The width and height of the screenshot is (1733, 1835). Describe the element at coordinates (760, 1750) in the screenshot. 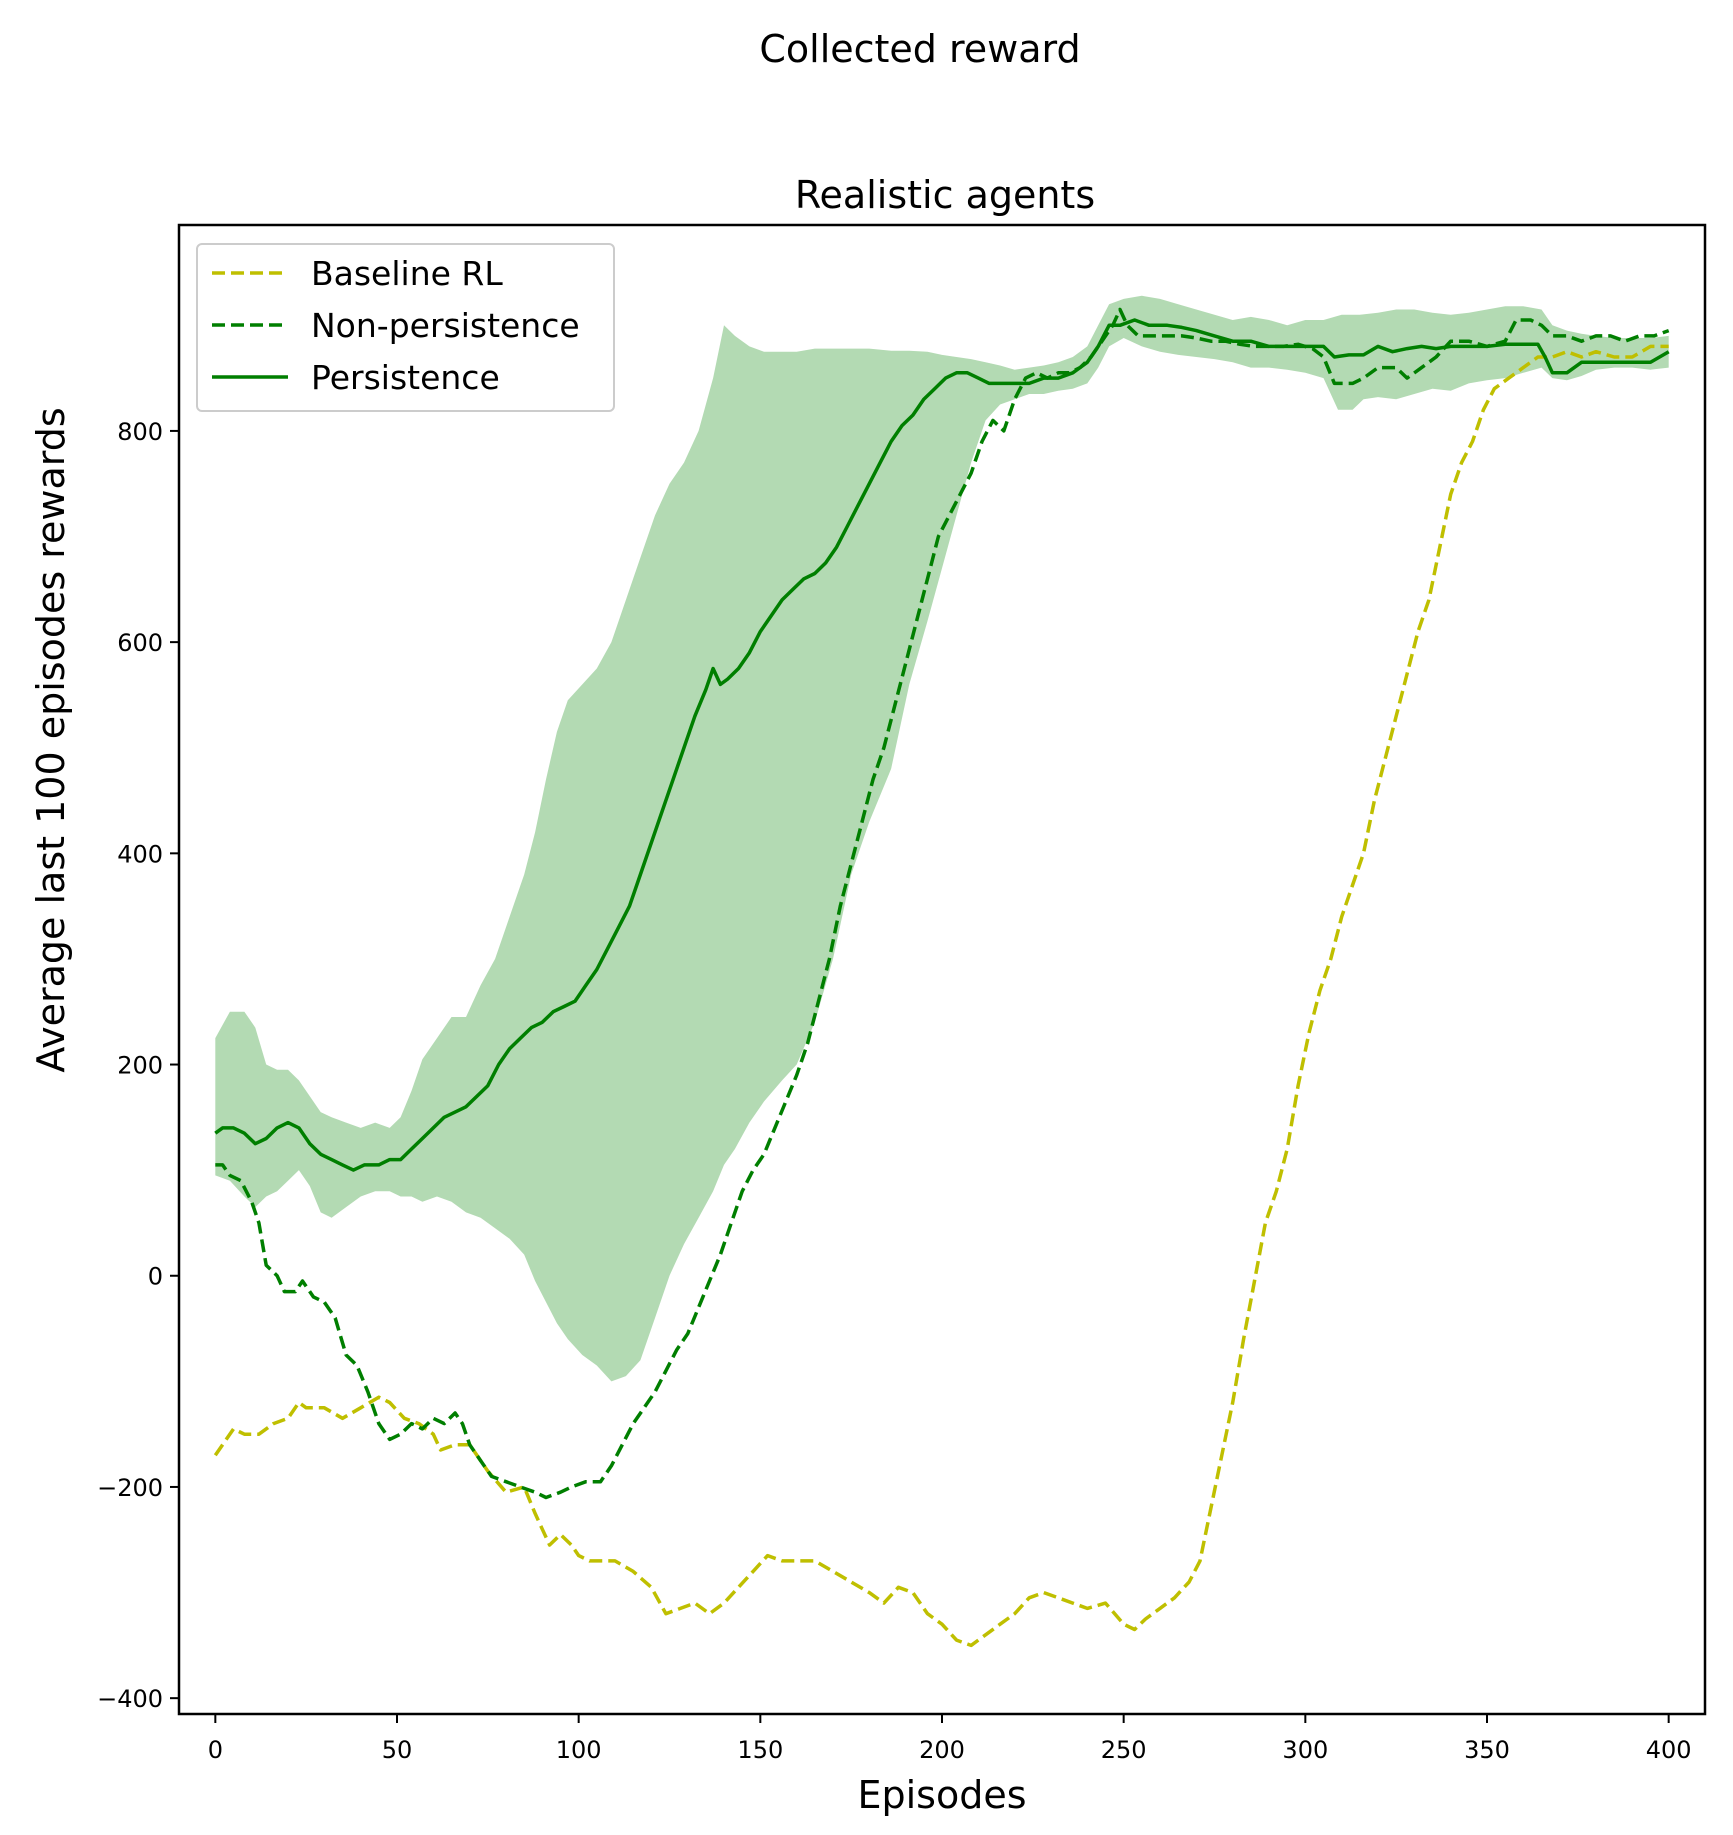

I see `x-tick-label: 150` at that location.